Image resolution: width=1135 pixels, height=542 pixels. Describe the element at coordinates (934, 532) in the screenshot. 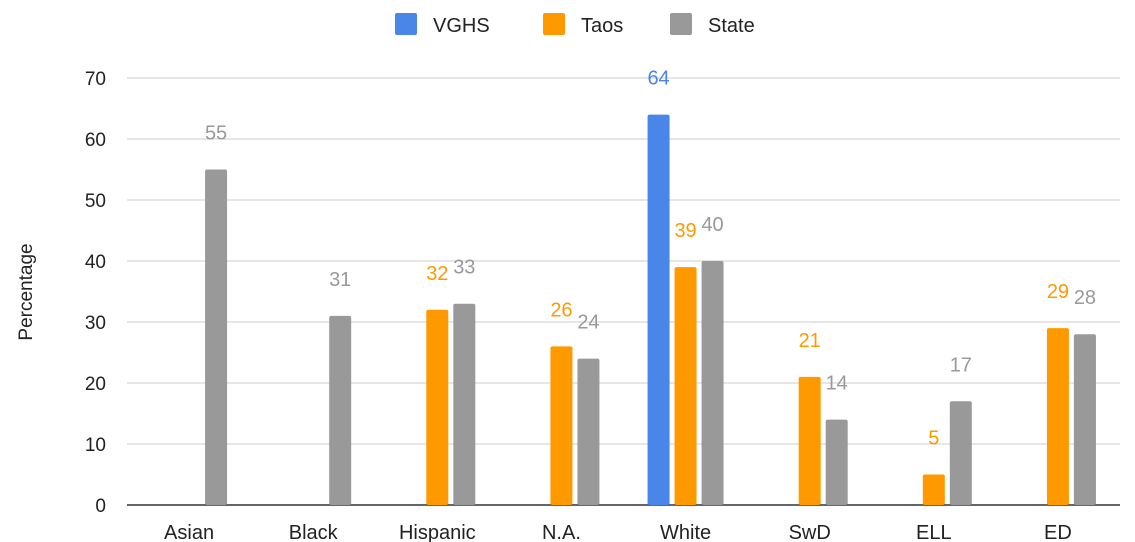

I see `x-tick-label: ELL` at that location.